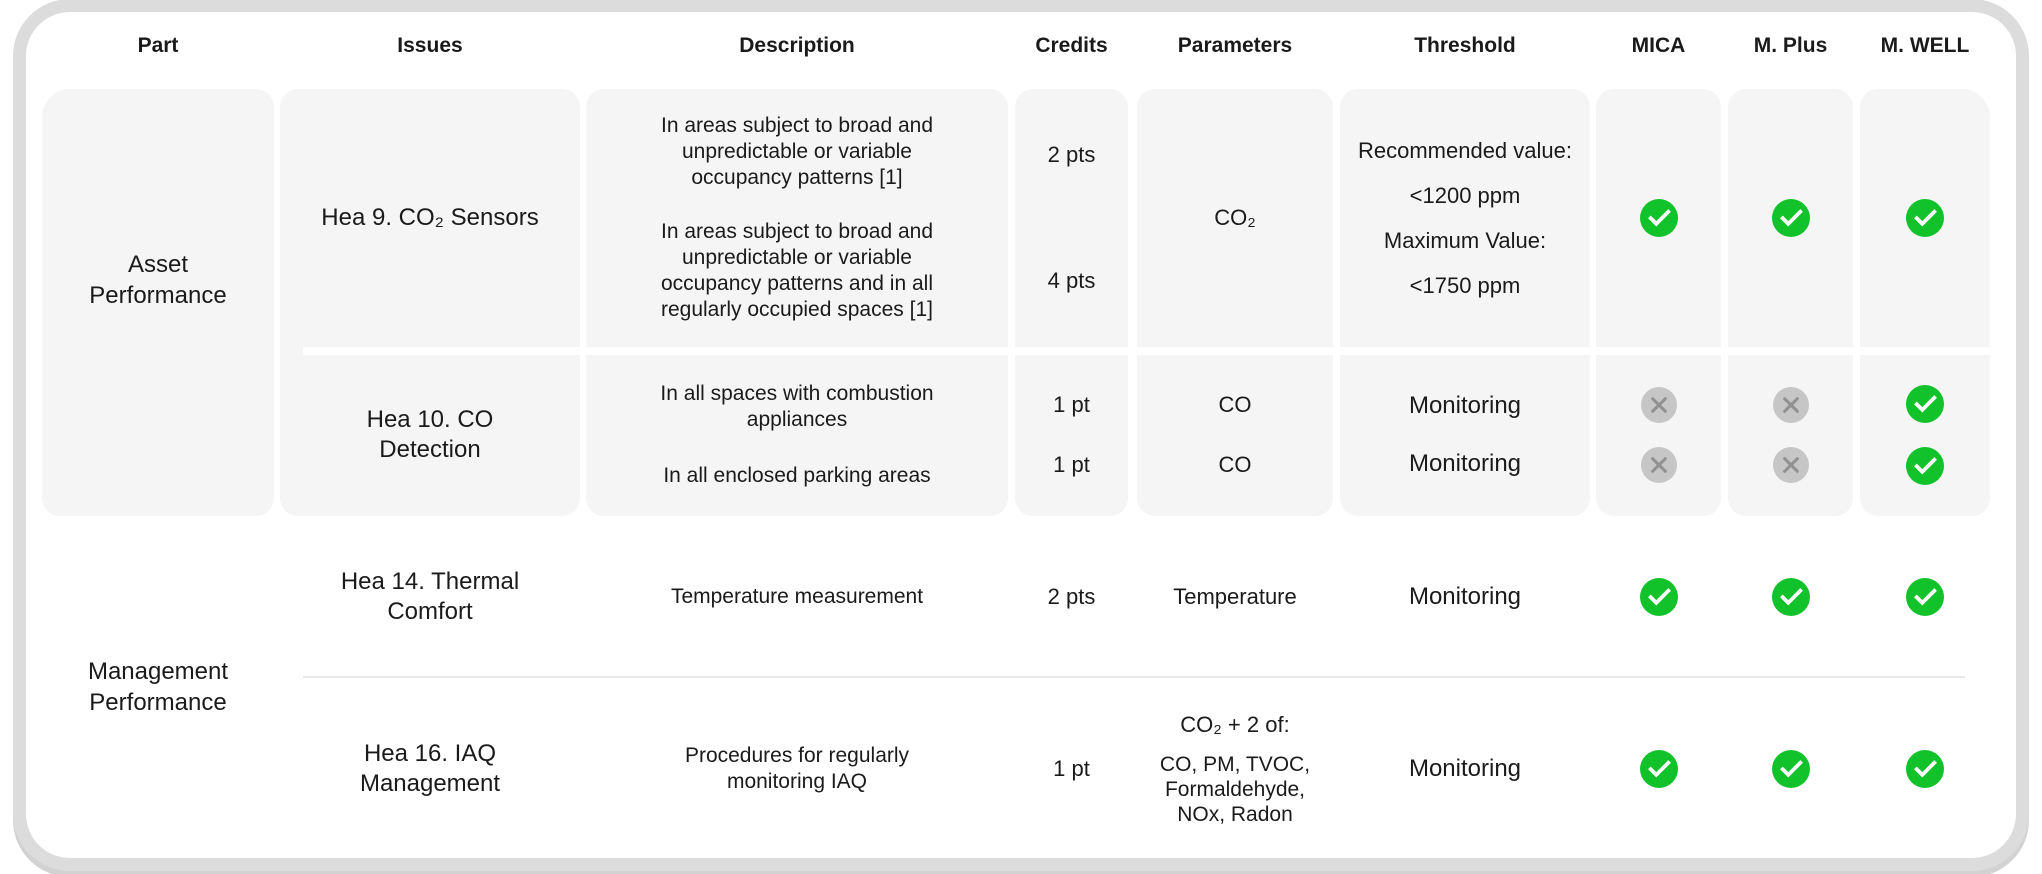 Image resolution: width=2042 pixels, height=874 pixels. I want to click on issue-cell-hea9: Hea 9. CO₂ Sensors, so click(430, 218).